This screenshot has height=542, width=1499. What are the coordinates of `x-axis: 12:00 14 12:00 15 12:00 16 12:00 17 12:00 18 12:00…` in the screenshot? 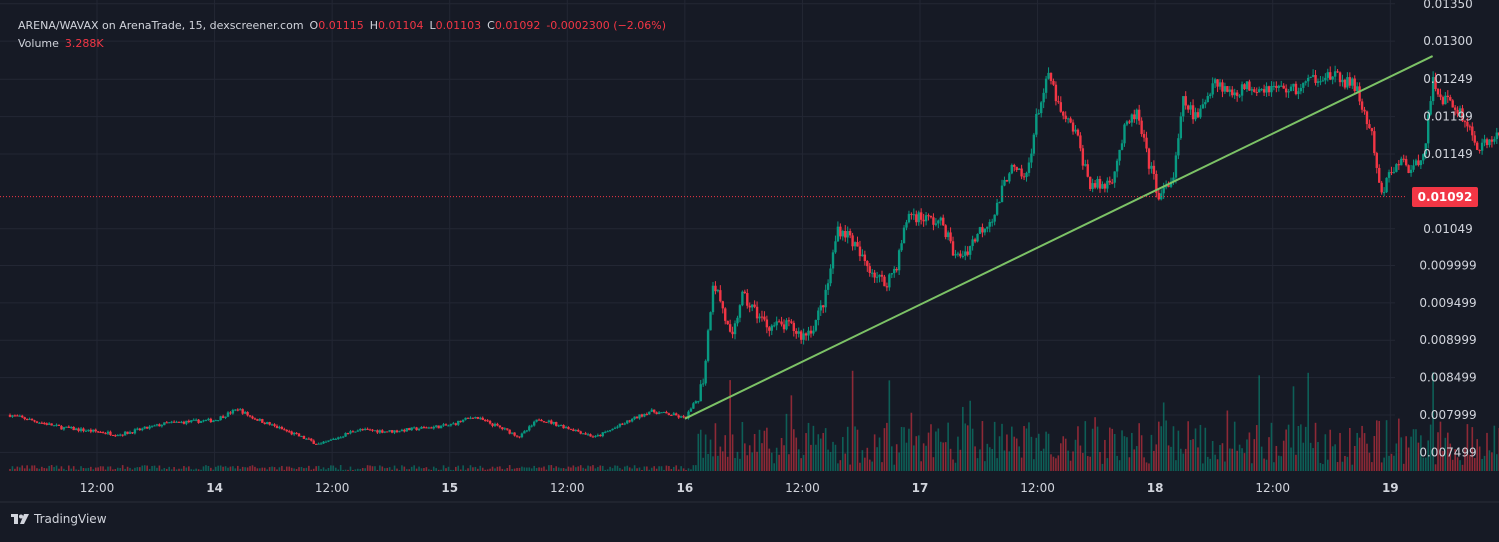 It's located at (739, 488).